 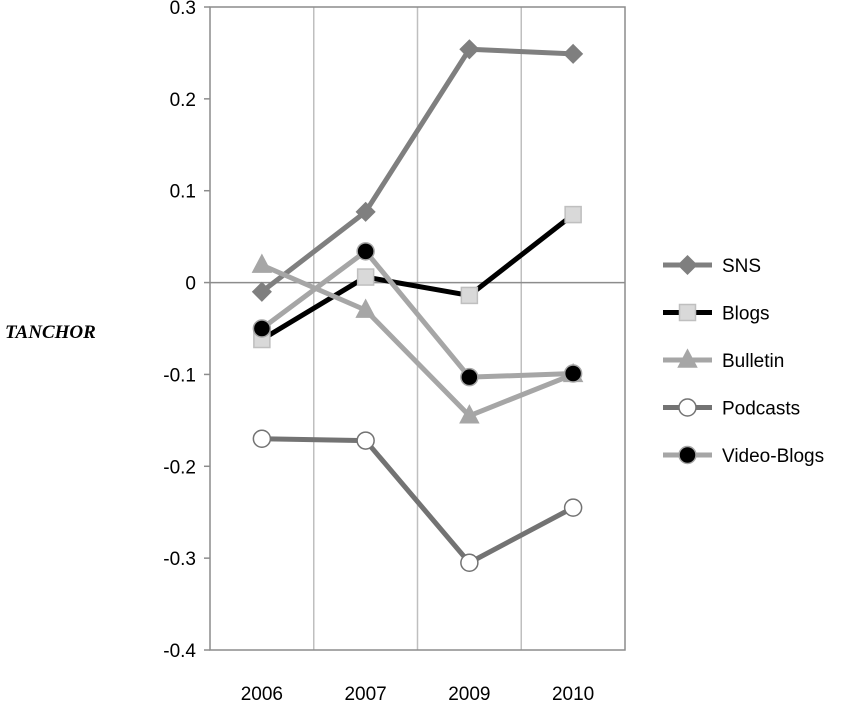 I want to click on x-tick-label: 2009, so click(x=469, y=693).